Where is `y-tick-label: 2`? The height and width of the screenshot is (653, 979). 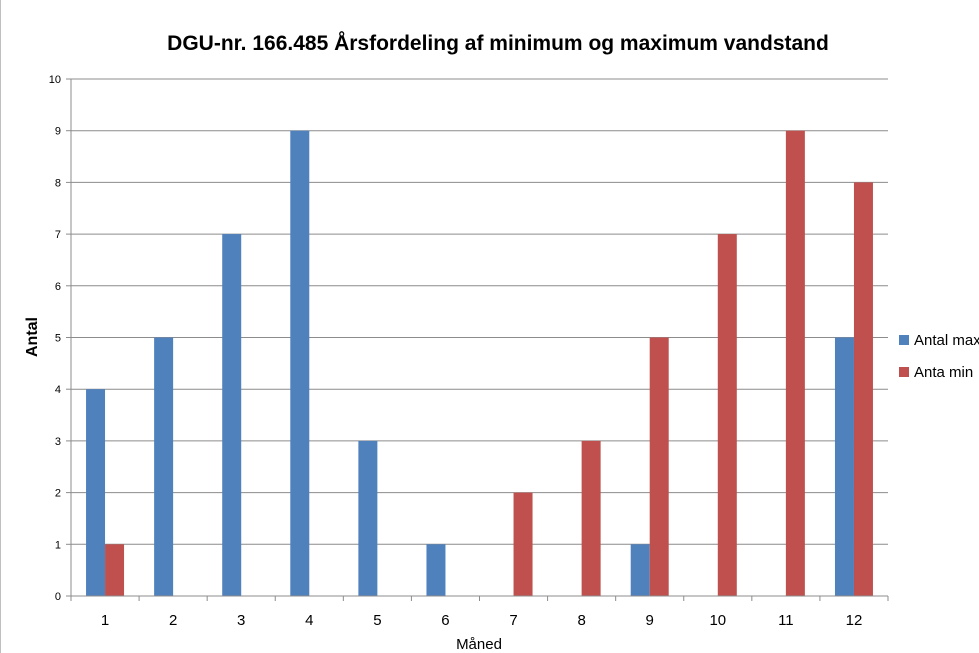
y-tick-label: 2 is located at coordinates (58, 494).